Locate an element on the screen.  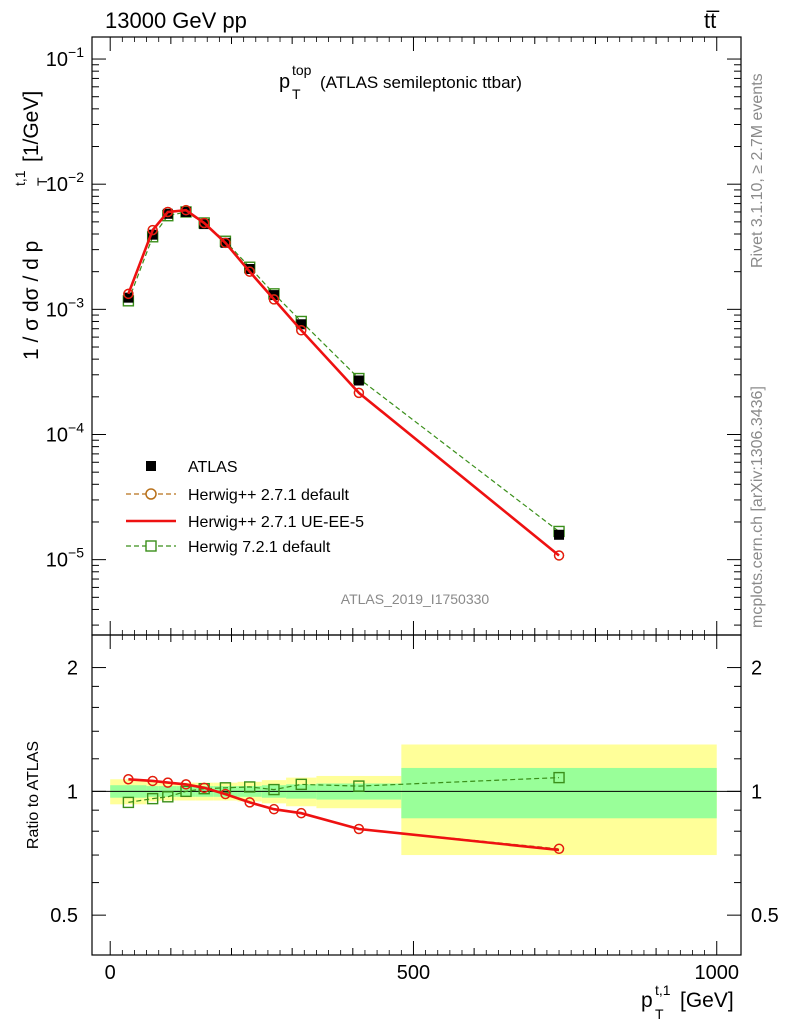
x-tick-label: 500 is located at coordinates (413, 973).